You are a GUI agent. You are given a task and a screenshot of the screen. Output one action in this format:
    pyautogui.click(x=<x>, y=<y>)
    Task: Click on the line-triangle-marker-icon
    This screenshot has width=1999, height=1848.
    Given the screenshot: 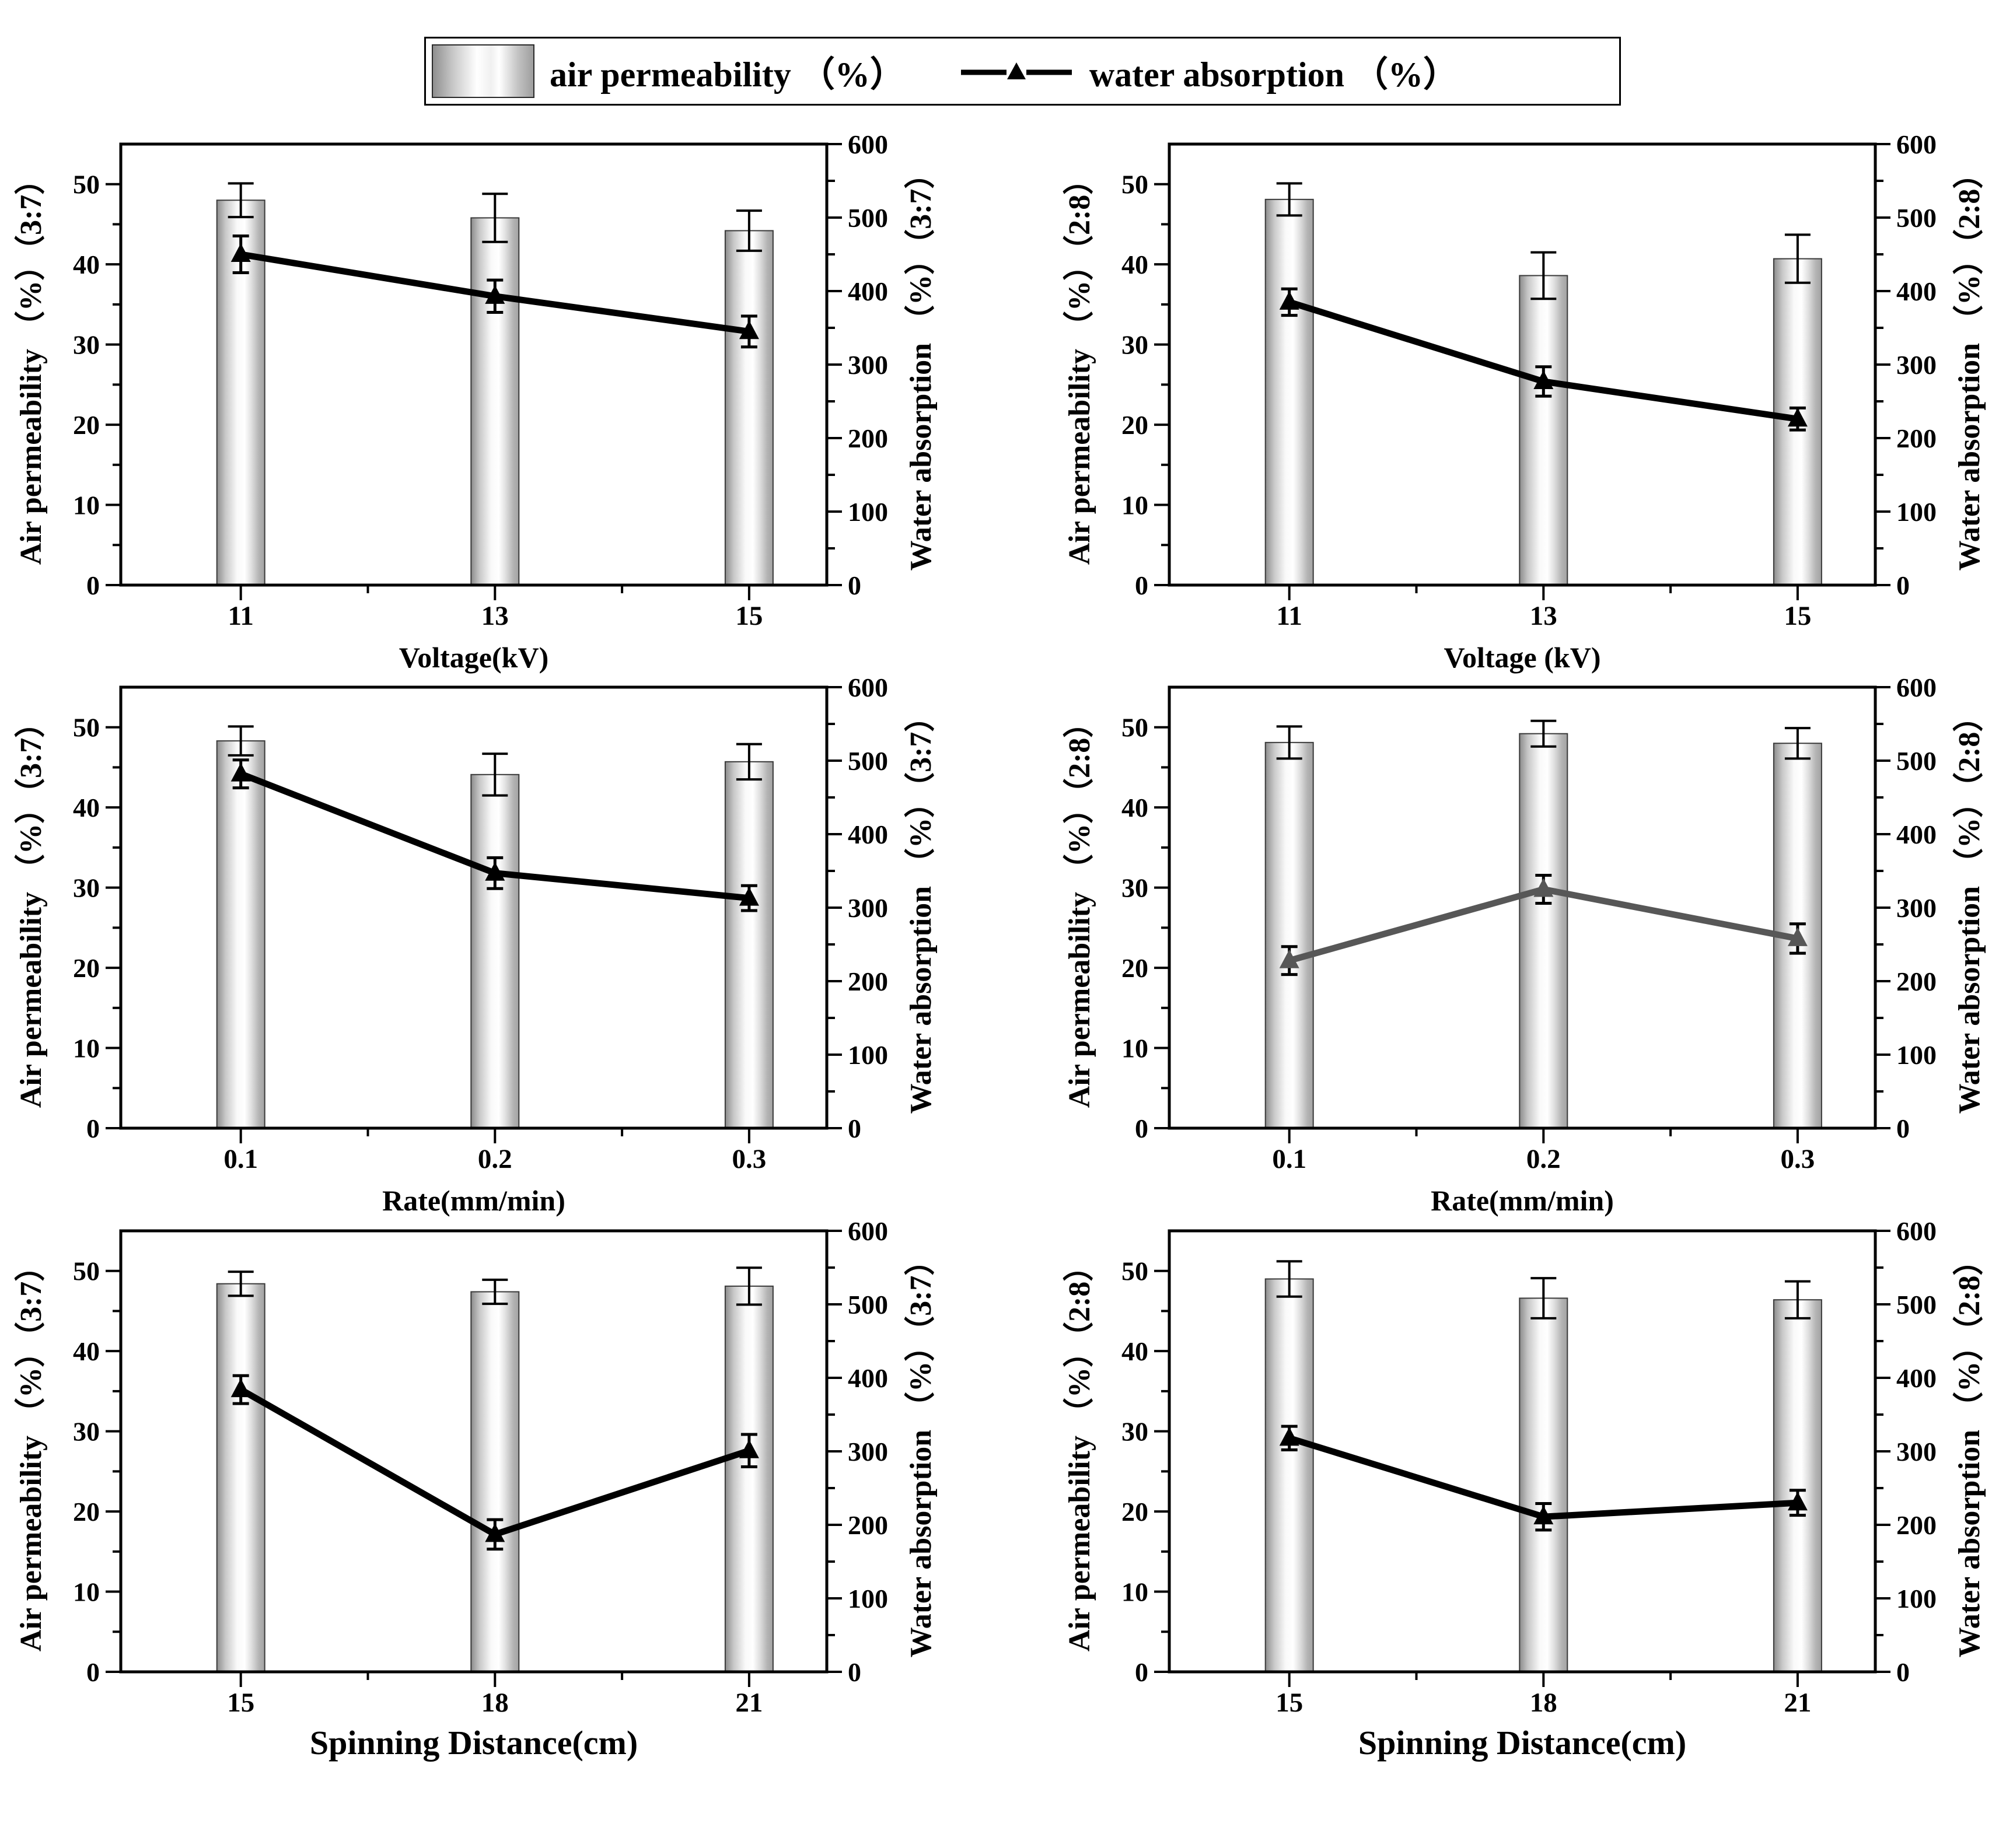 What is the action you would take?
    pyautogui.click(x=1016, y=70)
    